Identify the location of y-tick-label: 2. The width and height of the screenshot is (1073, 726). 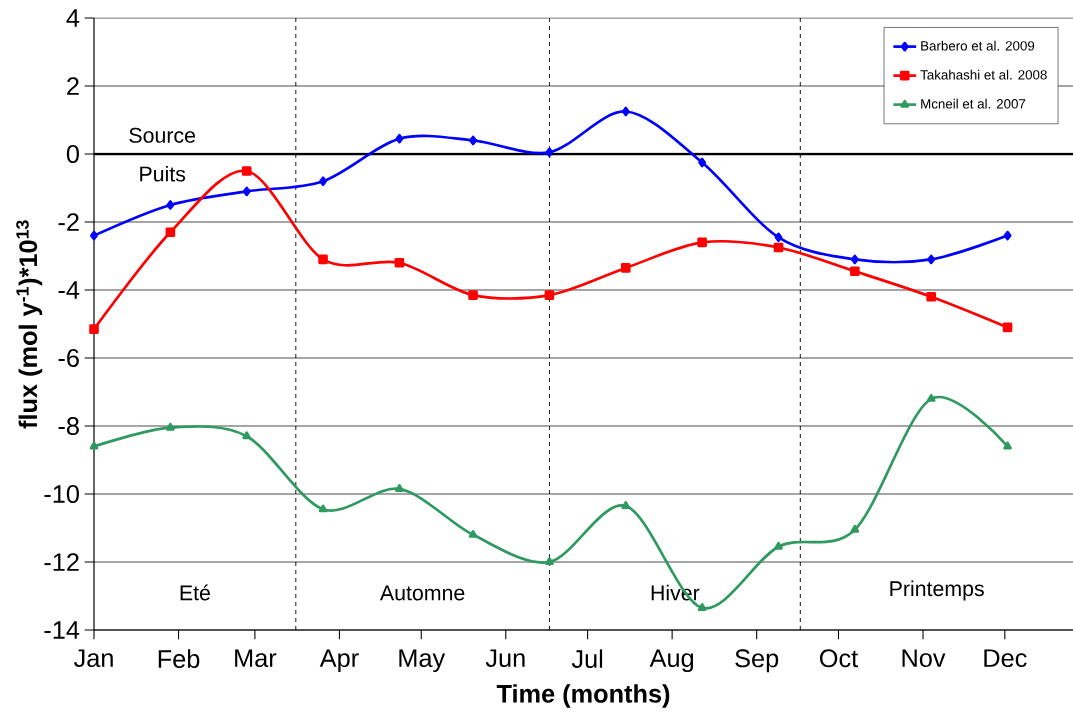
(73, 86).